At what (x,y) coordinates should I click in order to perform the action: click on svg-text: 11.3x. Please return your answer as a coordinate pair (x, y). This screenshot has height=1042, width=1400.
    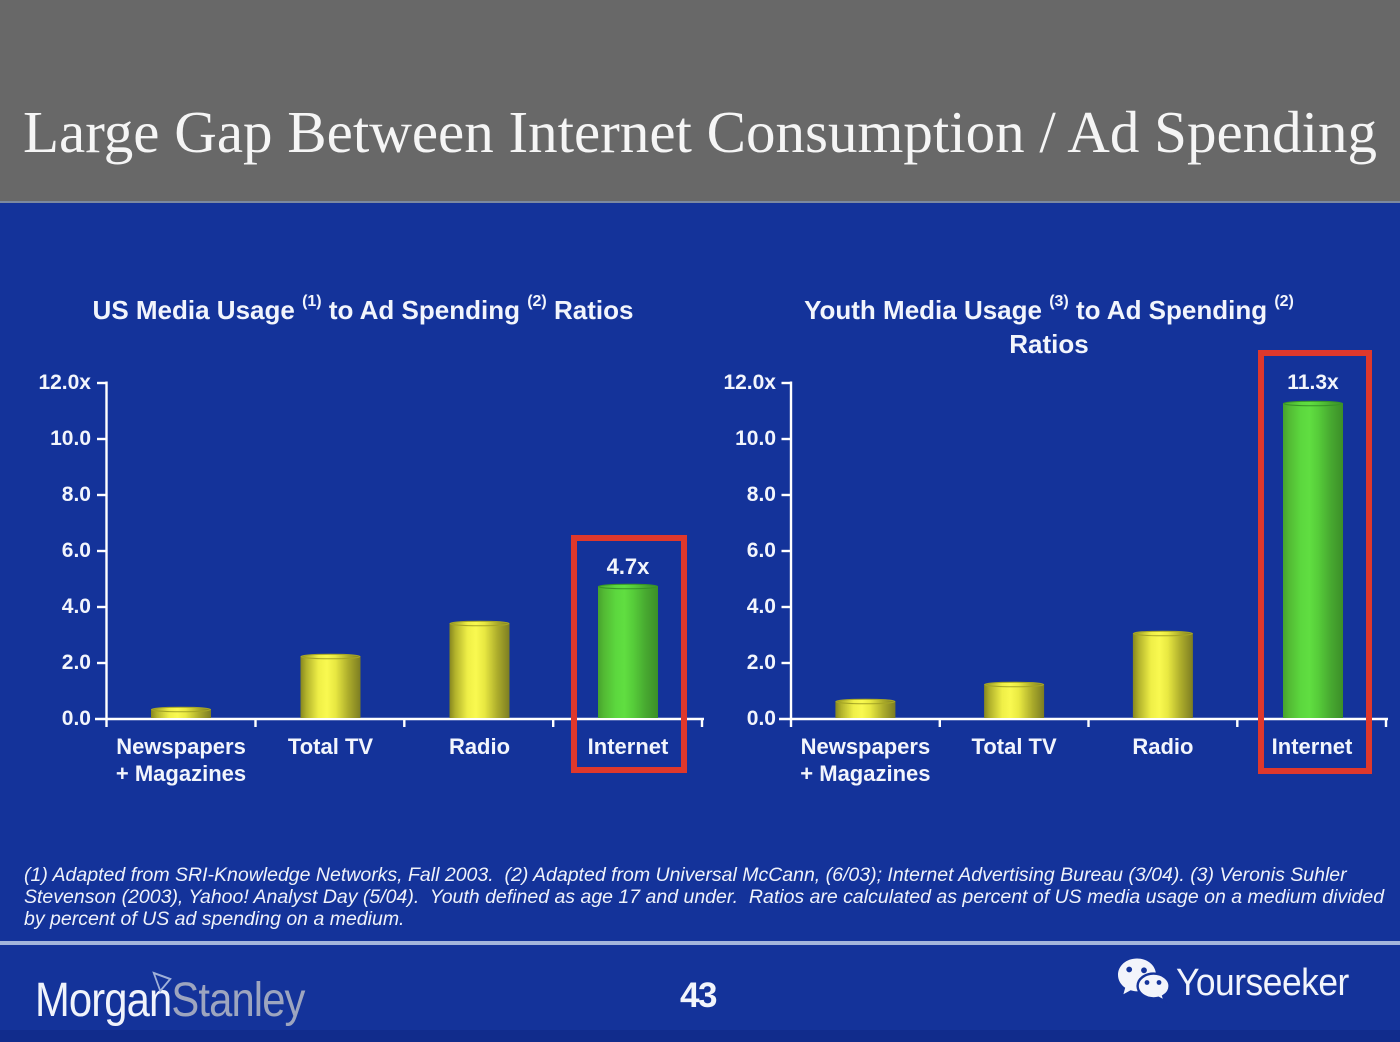
    Looking at the image, I should click on (1313, 382).